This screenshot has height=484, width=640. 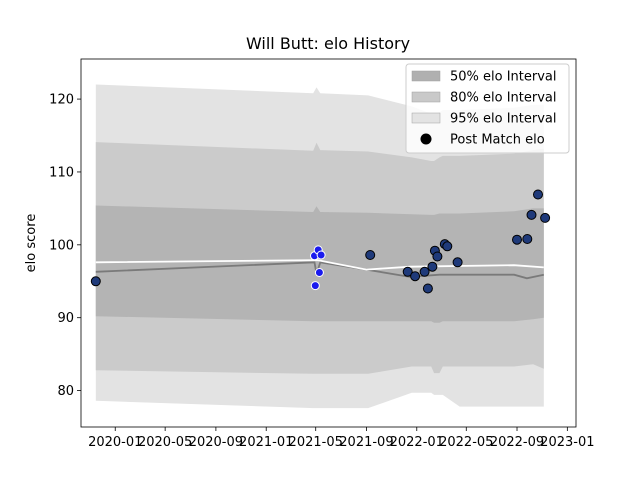 I want to click on chart-title: Will Butt: elo History, so click(x=328, y=43).